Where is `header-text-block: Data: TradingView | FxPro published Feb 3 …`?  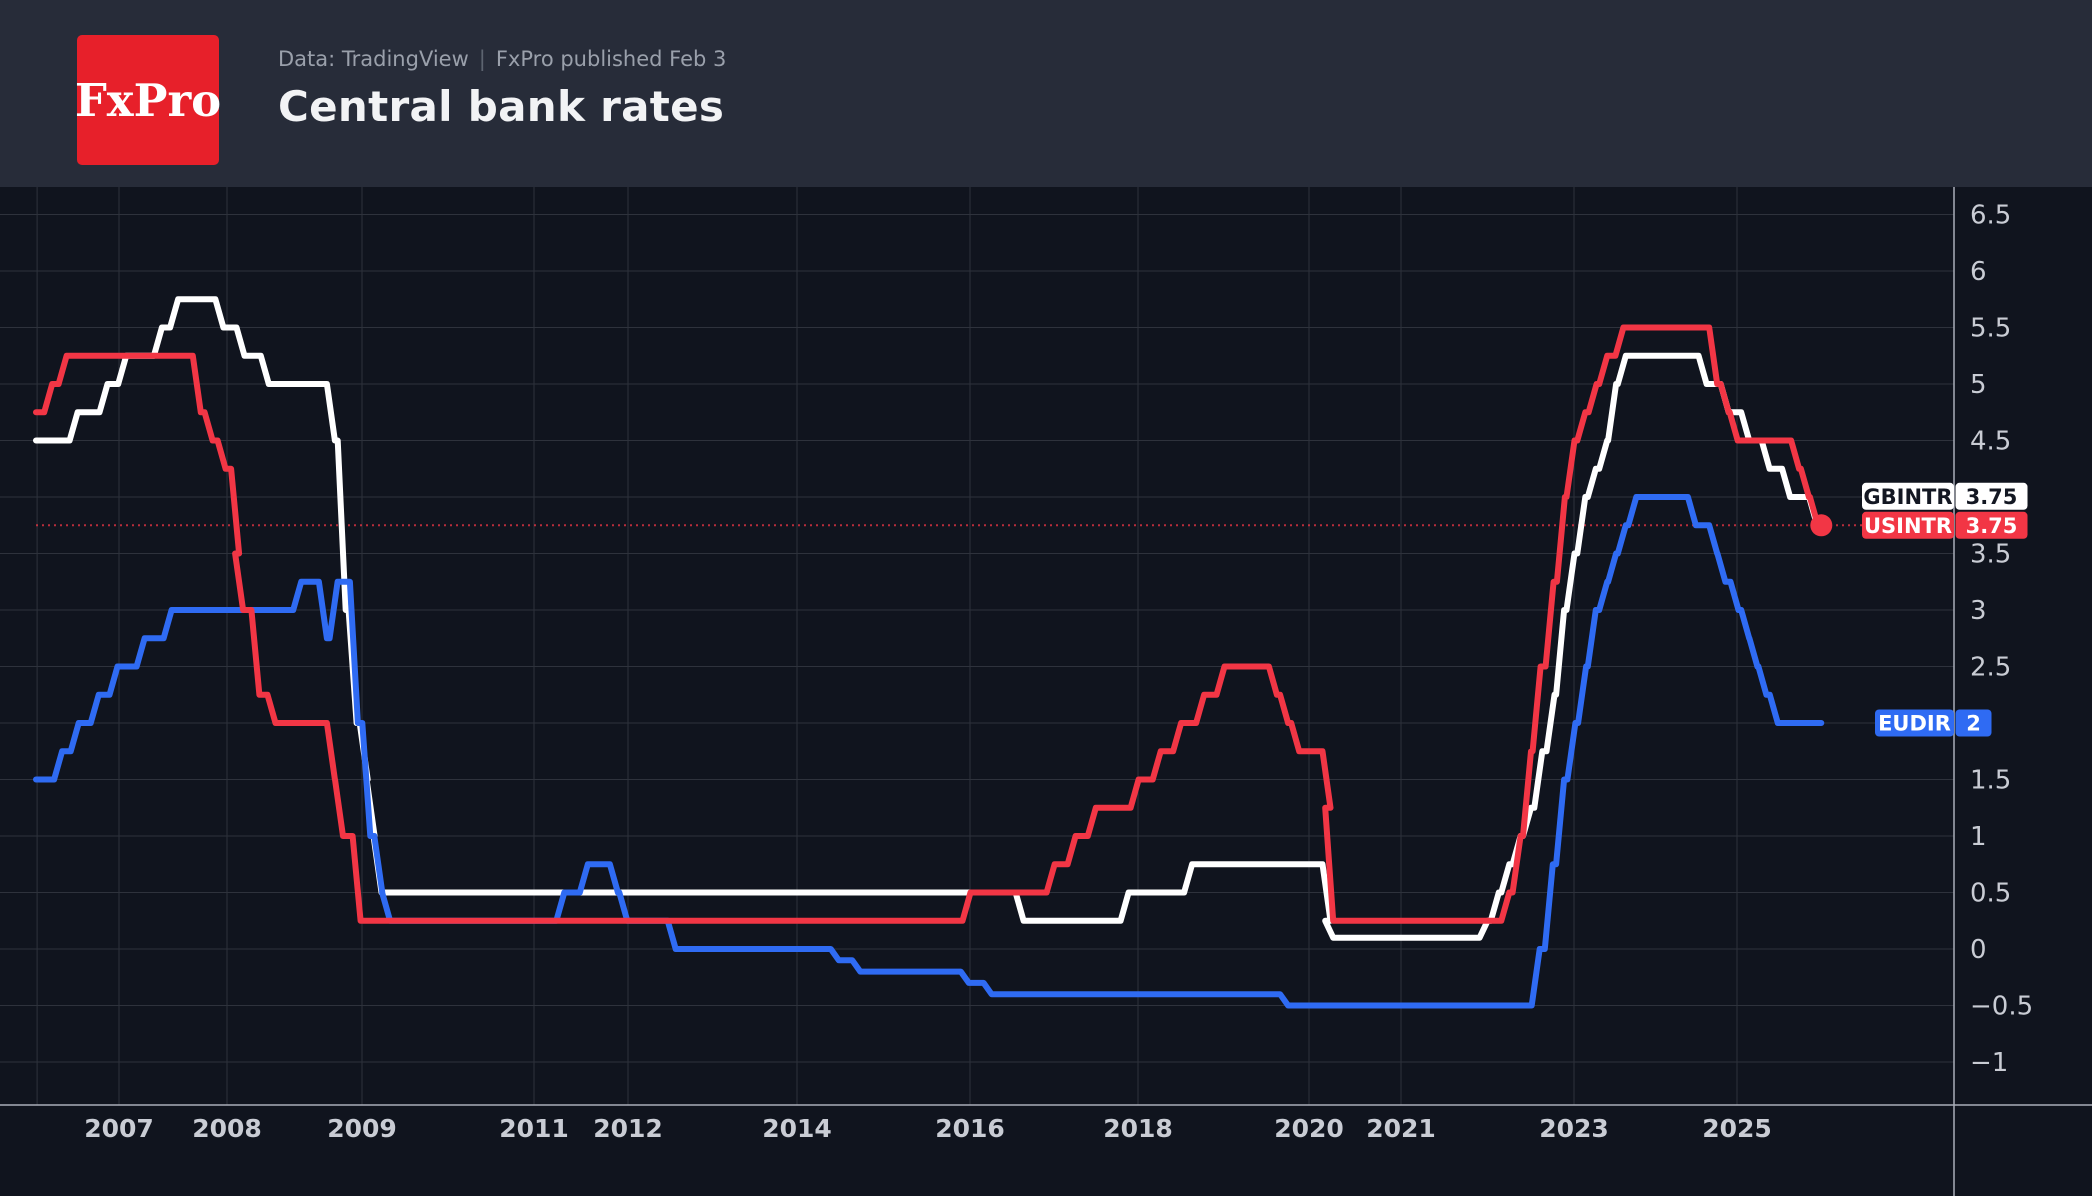
header-text-block: Data: TradingView | FxPro published Feb 3 … is located at coordinates (502, 89).